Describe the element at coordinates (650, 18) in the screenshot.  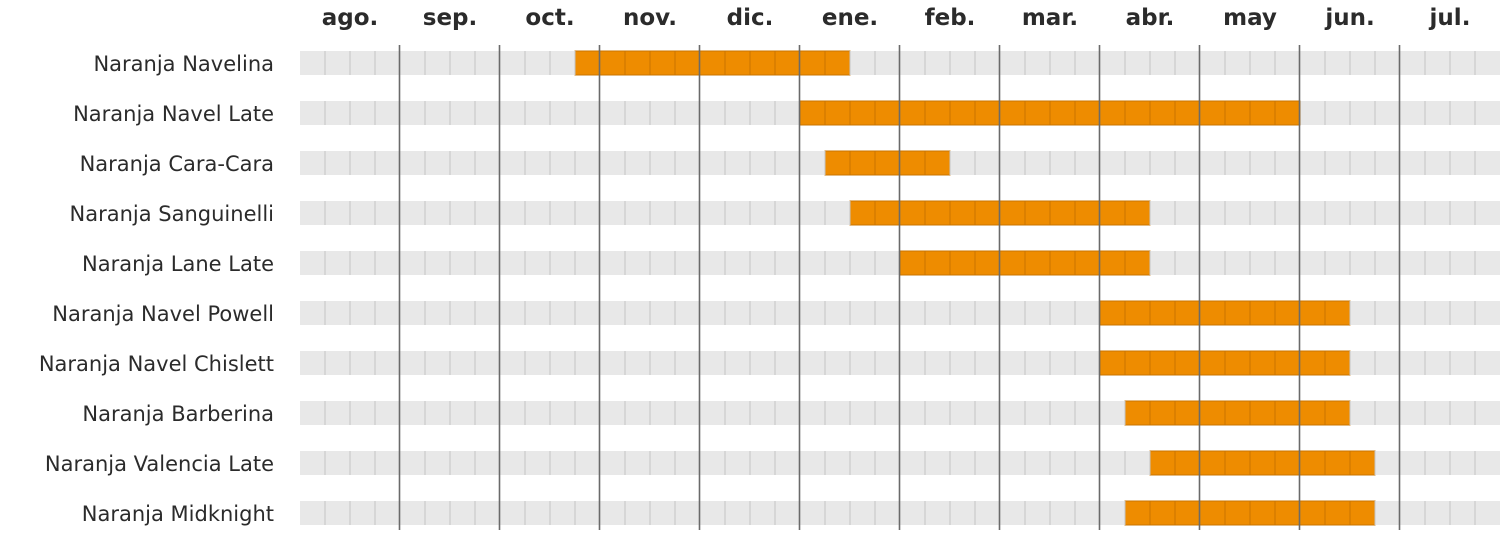
I see `month-label: nov.` at that location.